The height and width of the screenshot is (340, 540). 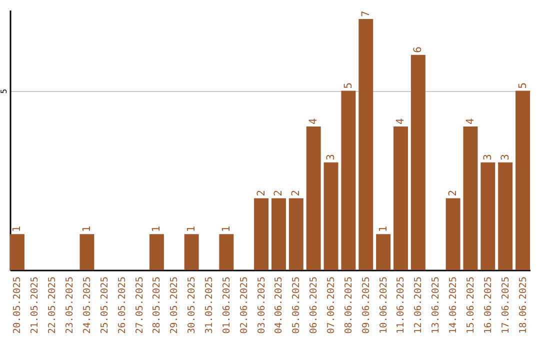 What do you see at coordinates (52, 305) in the screenshot?
I see `x-tick-label: 22.05.2025` at bounding box center [52, 305].